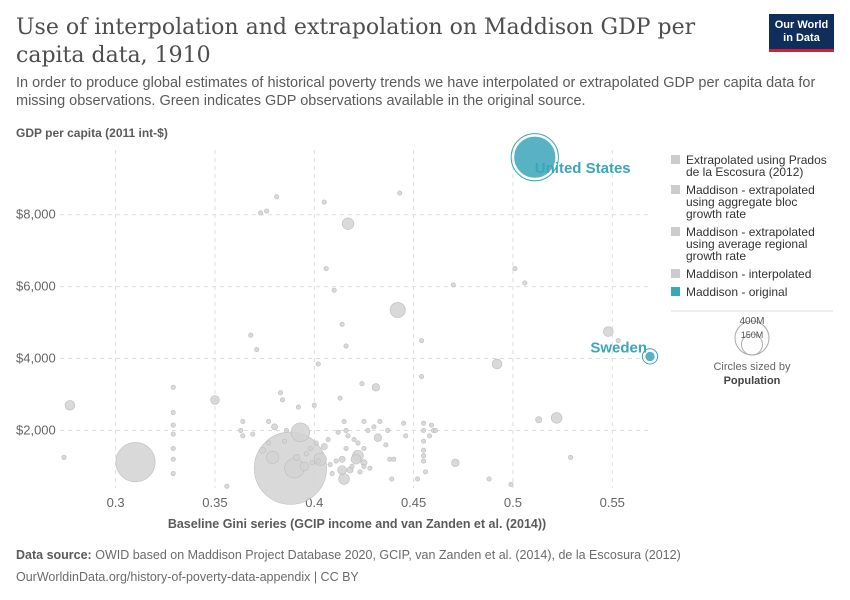 The width and height of the screenshot is (850, 600). I want to click on legend-label: de la Escosura (2012), so click(744, 172).